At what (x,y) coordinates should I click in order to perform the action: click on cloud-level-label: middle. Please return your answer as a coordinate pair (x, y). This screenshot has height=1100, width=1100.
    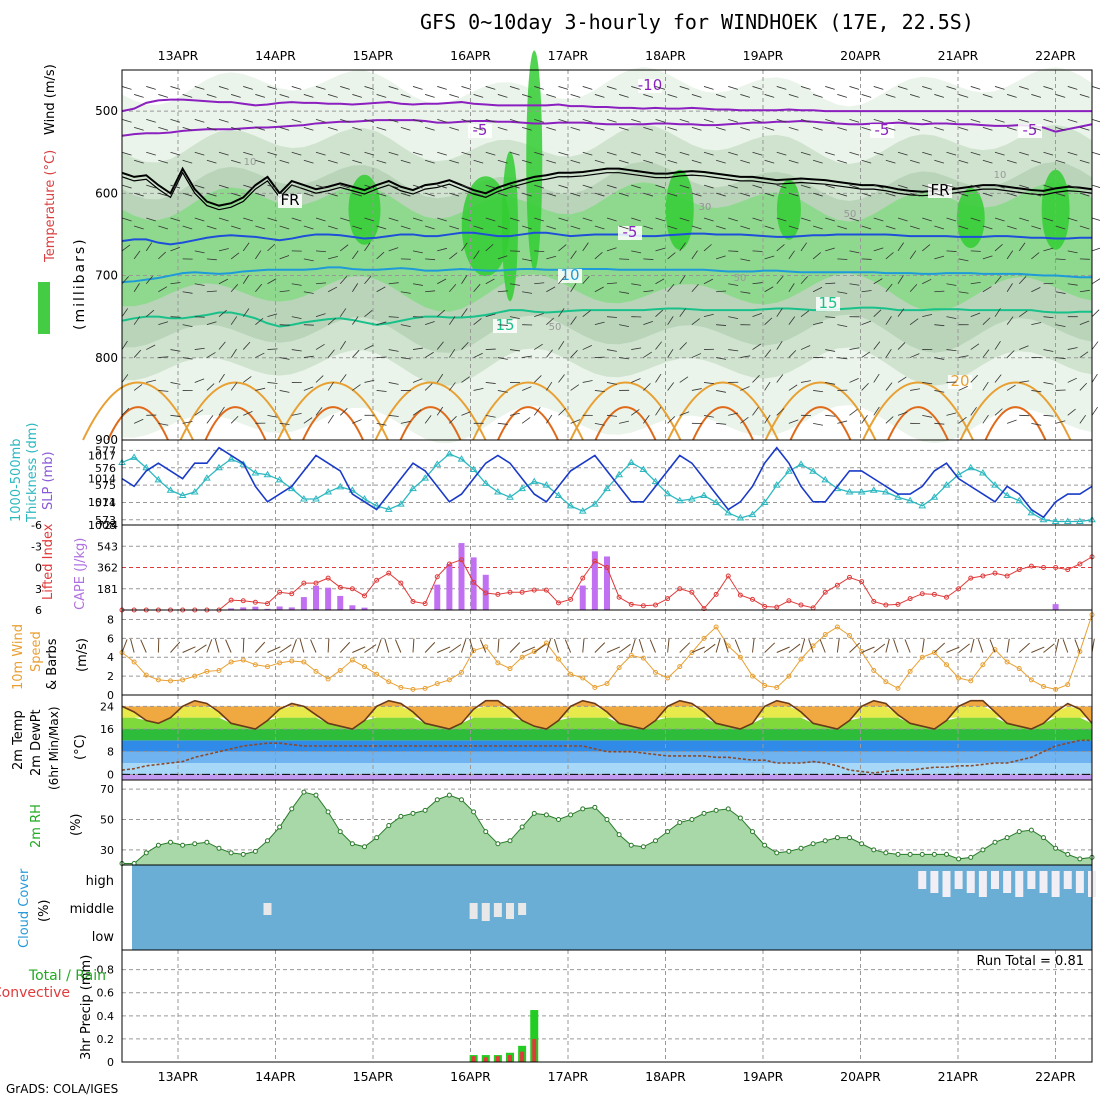
    Looking at the image, I should click on (92, 909).